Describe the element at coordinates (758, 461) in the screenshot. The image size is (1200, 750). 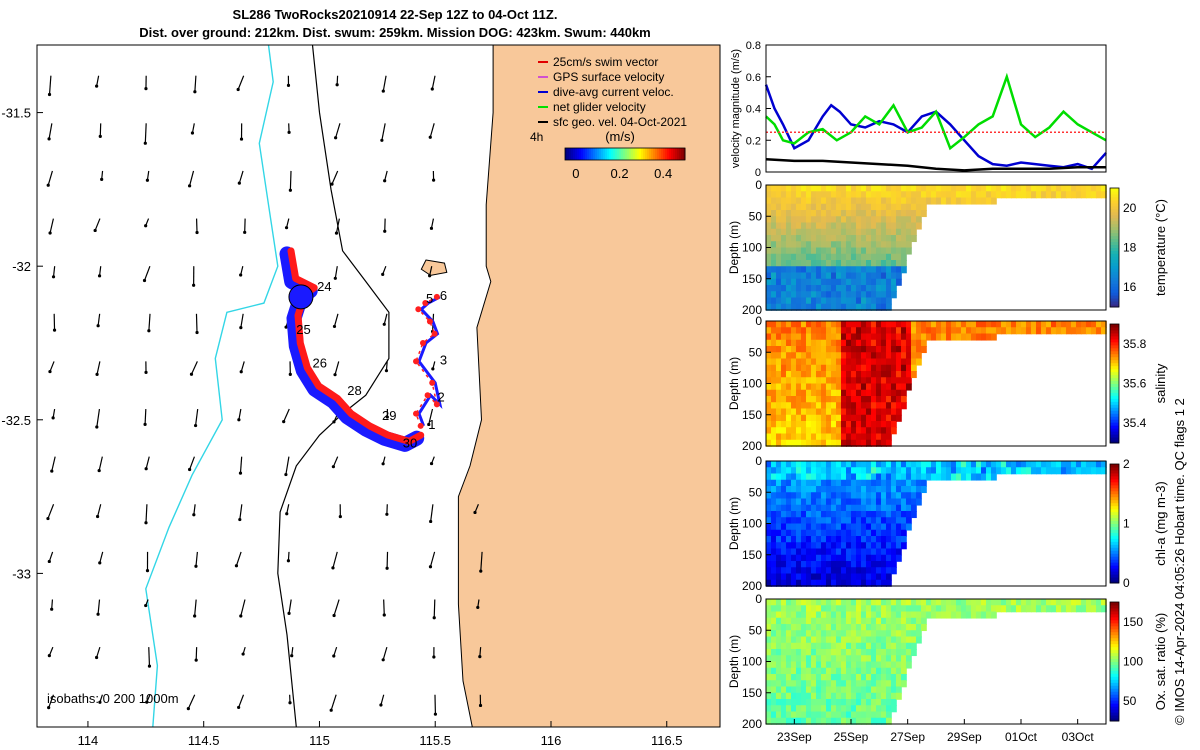
I see `y-tick-label: 0` at that location.